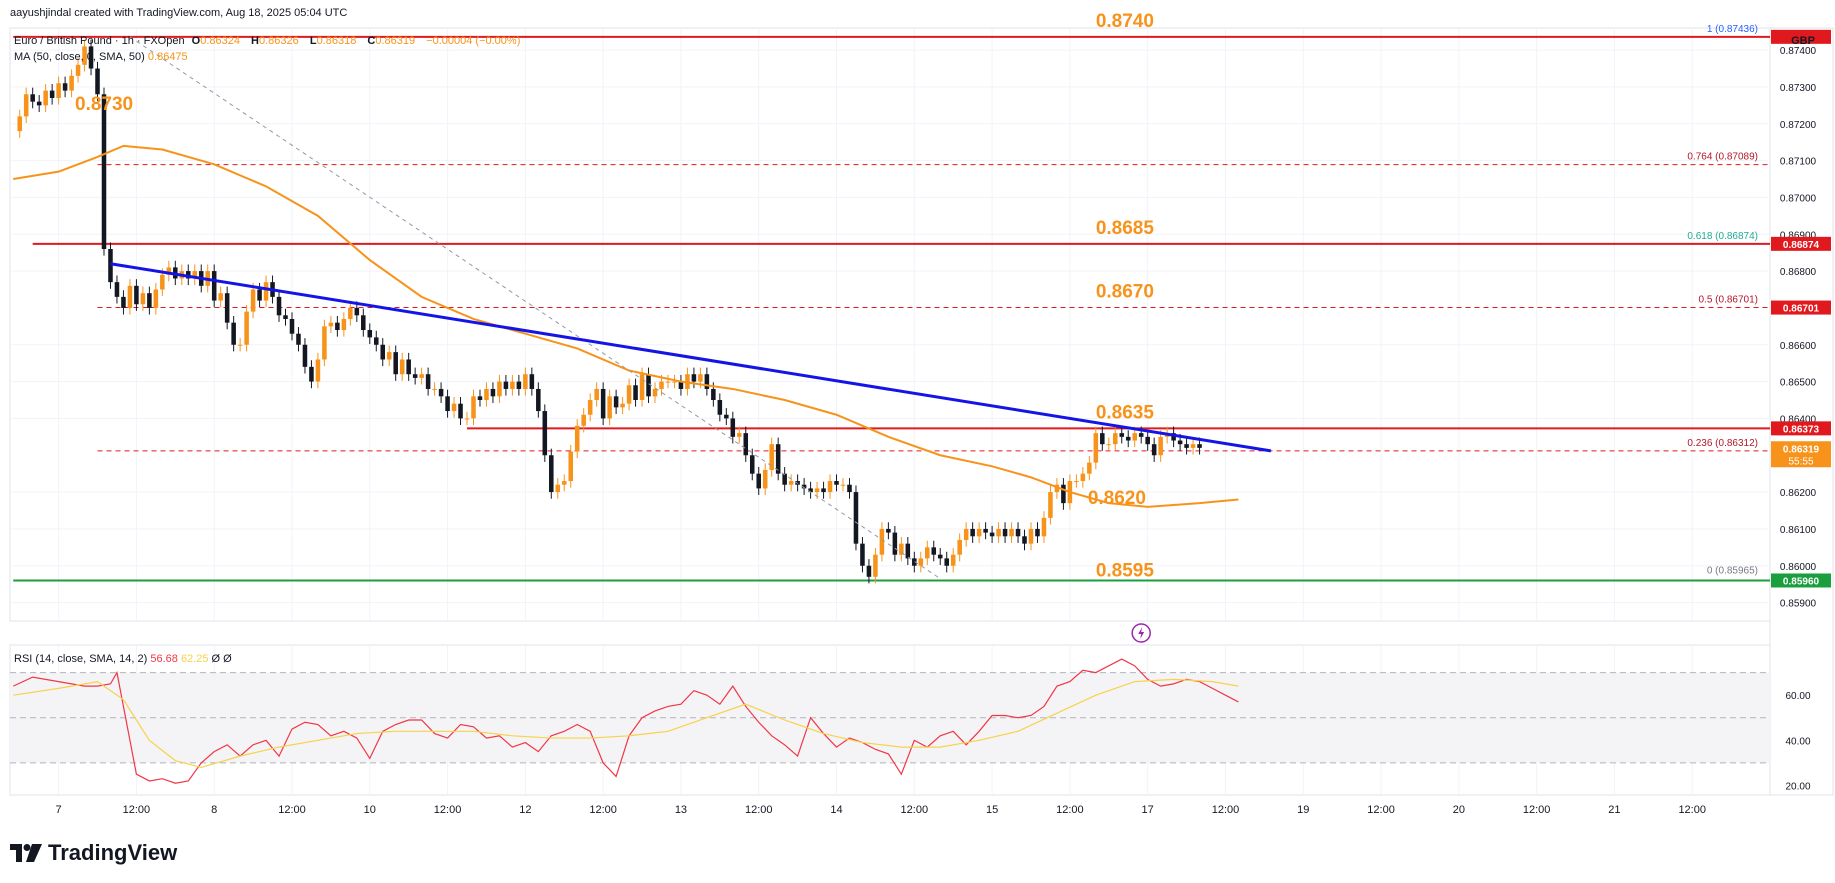 This screenshot has width=1835, height=883. Describe the element at coordinates (79, 57) in the screenshot. I see `ma-label: MA (50, close, 0, SMA, 50)` at that location.